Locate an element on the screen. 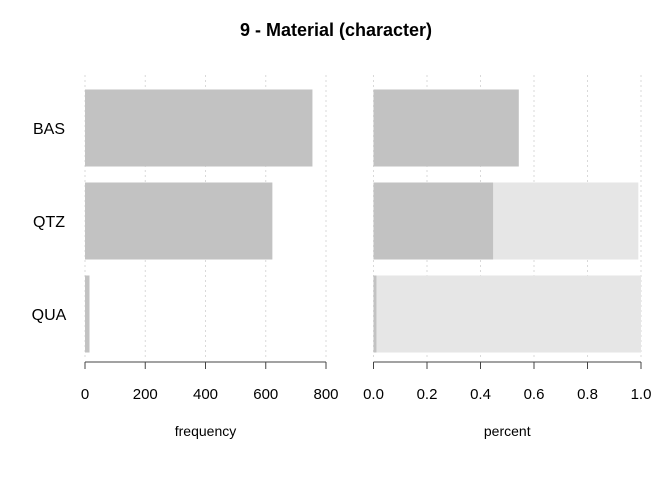  category-label-qua: QUA is located at coordinates (49, 315).